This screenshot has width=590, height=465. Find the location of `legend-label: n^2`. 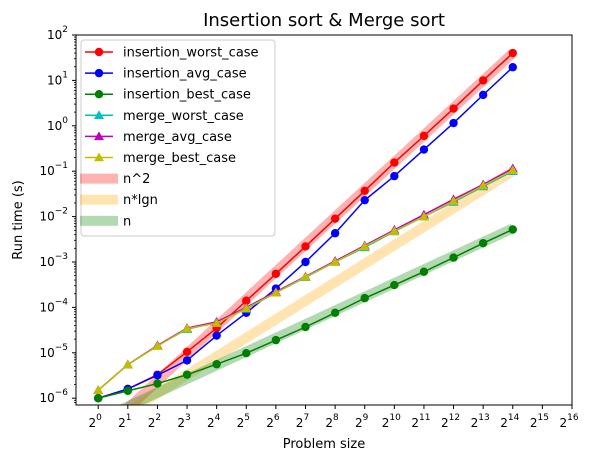

legend-label: n^2 is located at coordinates (136, 179).